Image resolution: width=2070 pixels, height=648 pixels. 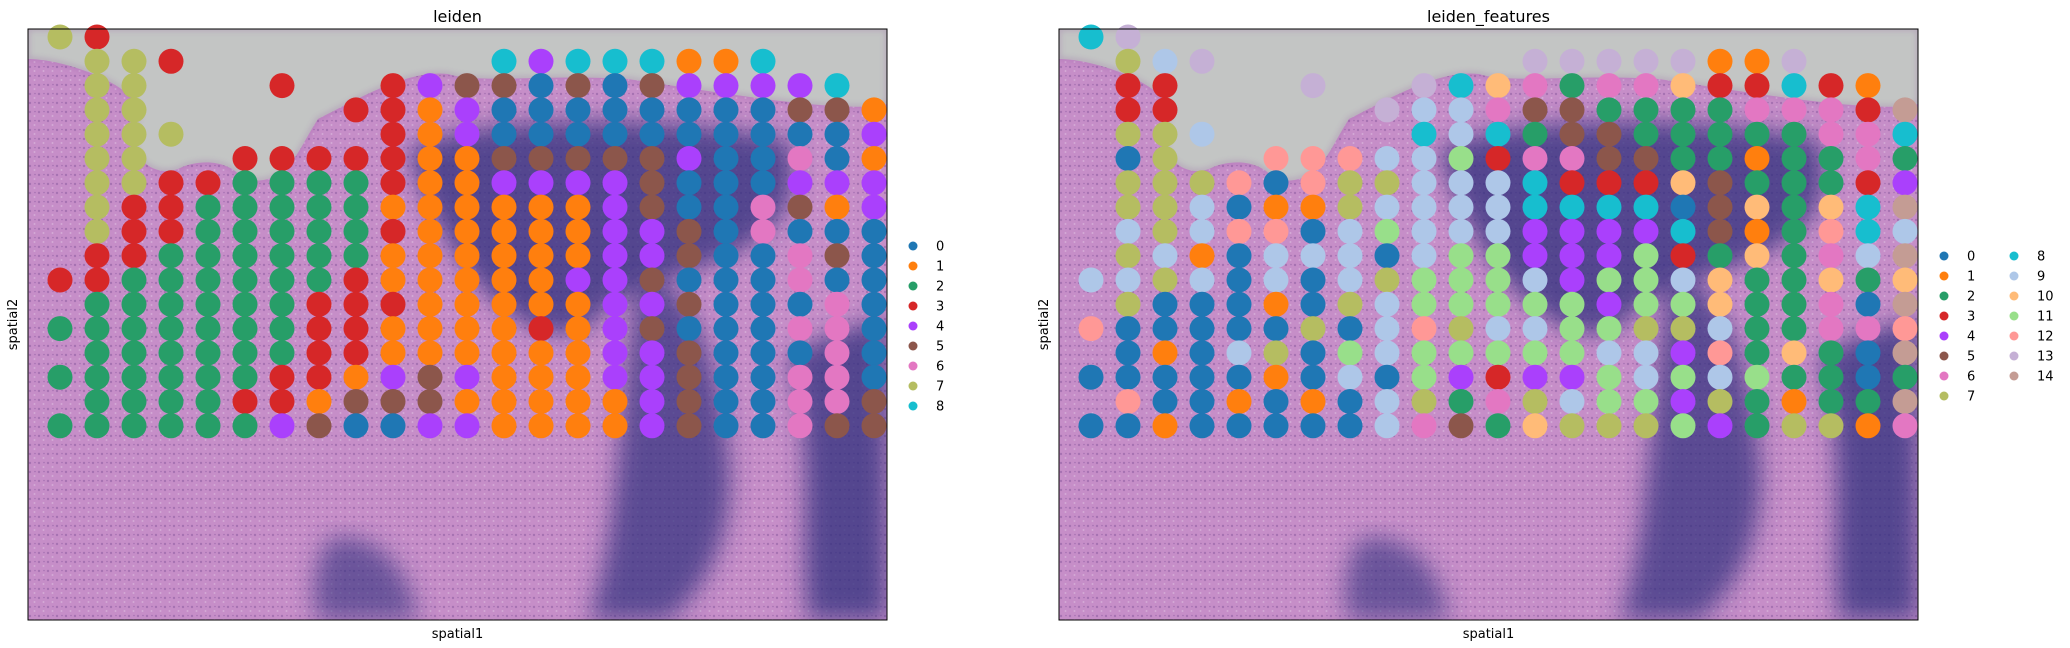 What do you see at coordinates (2045, 377) in the screenshot?
I see `legend-label: 14` at bounding box center [2045, 377].